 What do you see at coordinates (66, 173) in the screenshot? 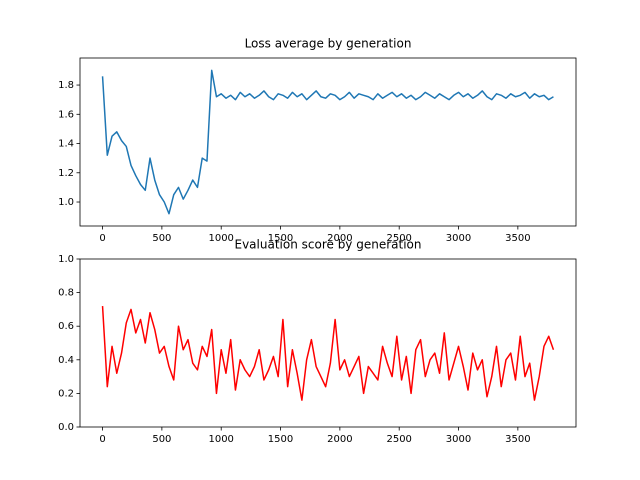
I see `y-tick-label: 1.2` at bounding box center [66, 173].